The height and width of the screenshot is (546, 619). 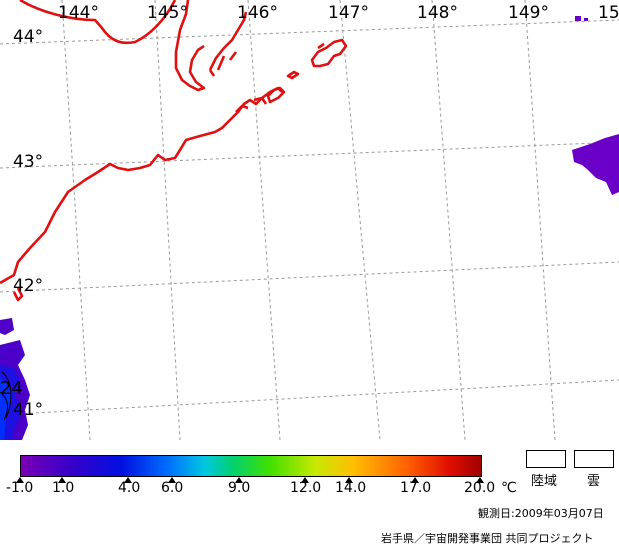 What do you see at coordinates (437, 13) in the screenshot?
I see `lon-label-148: 148°` at bounding box center [437, 13].